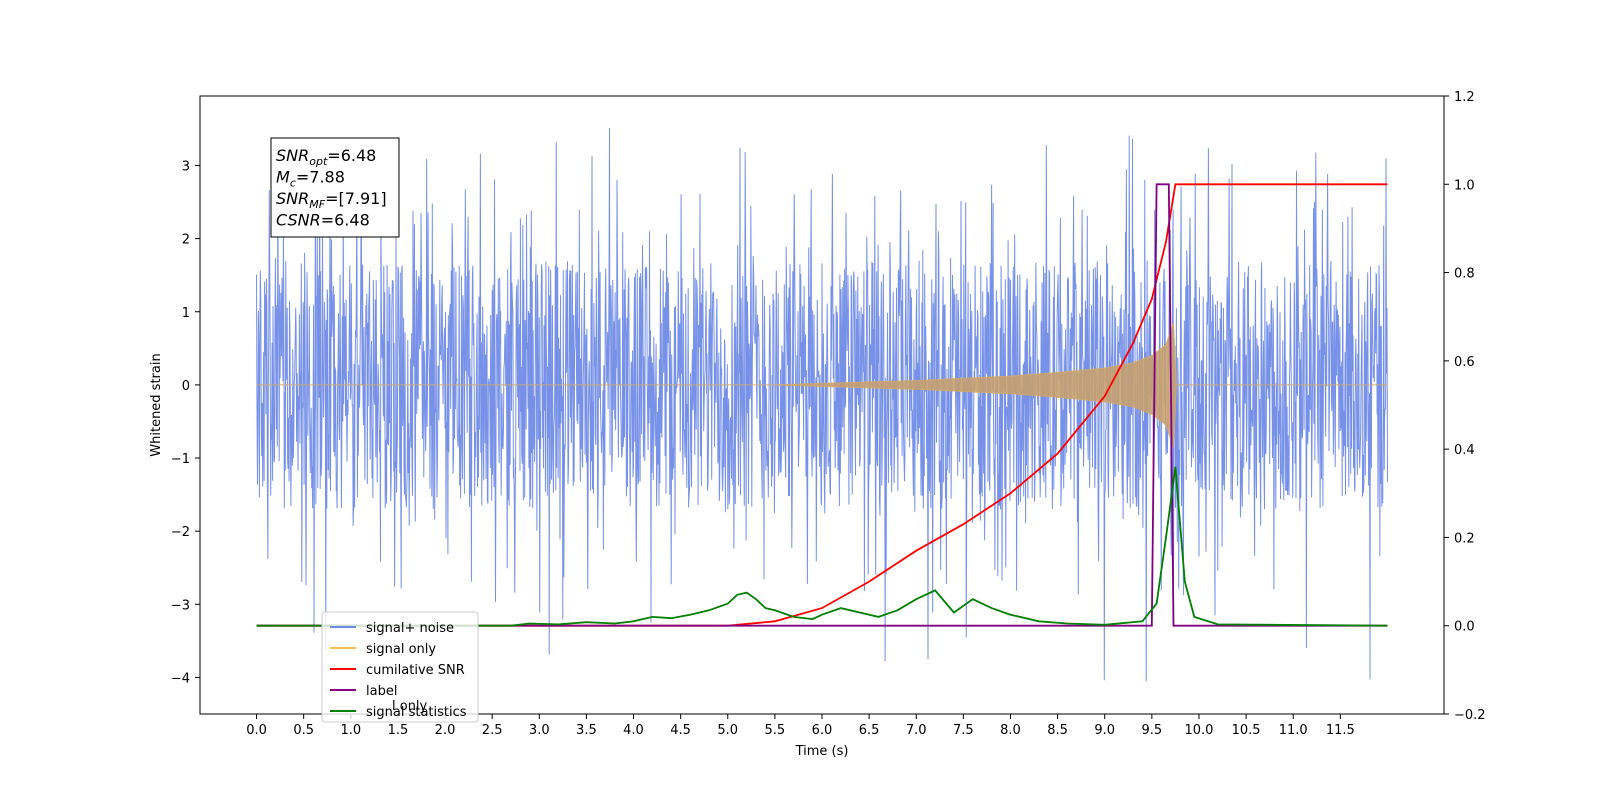 This screenshot has width=1600, height=800. What do you see at coordinates (633, 730) in the screenshot?
I see `x-tick-label: 4.0` at bounding box center [633, 730].